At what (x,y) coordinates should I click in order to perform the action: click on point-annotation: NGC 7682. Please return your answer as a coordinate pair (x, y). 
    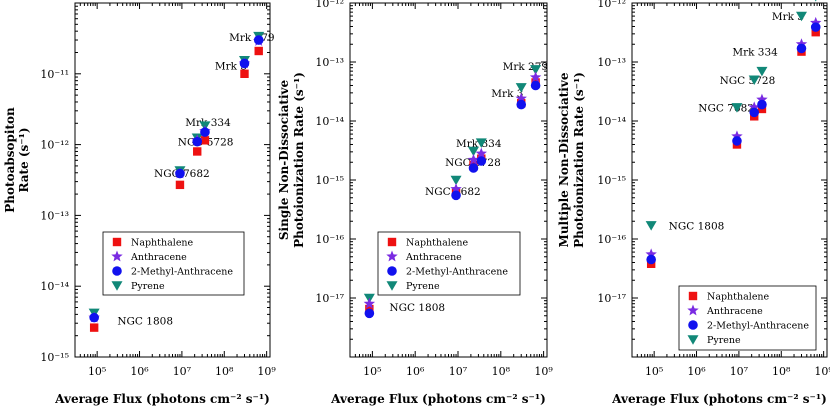
    Looking at the image, I should click on (726, 108).